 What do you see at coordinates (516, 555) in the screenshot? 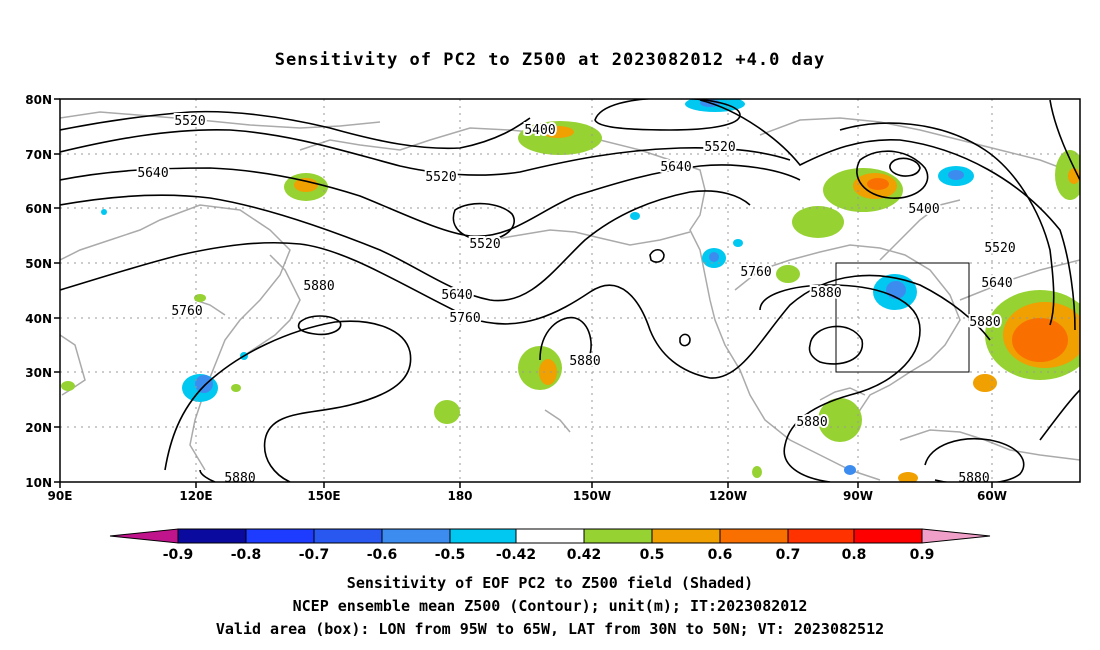
I see `colorbar-label: -0.42` at bounding box center [516, 555].